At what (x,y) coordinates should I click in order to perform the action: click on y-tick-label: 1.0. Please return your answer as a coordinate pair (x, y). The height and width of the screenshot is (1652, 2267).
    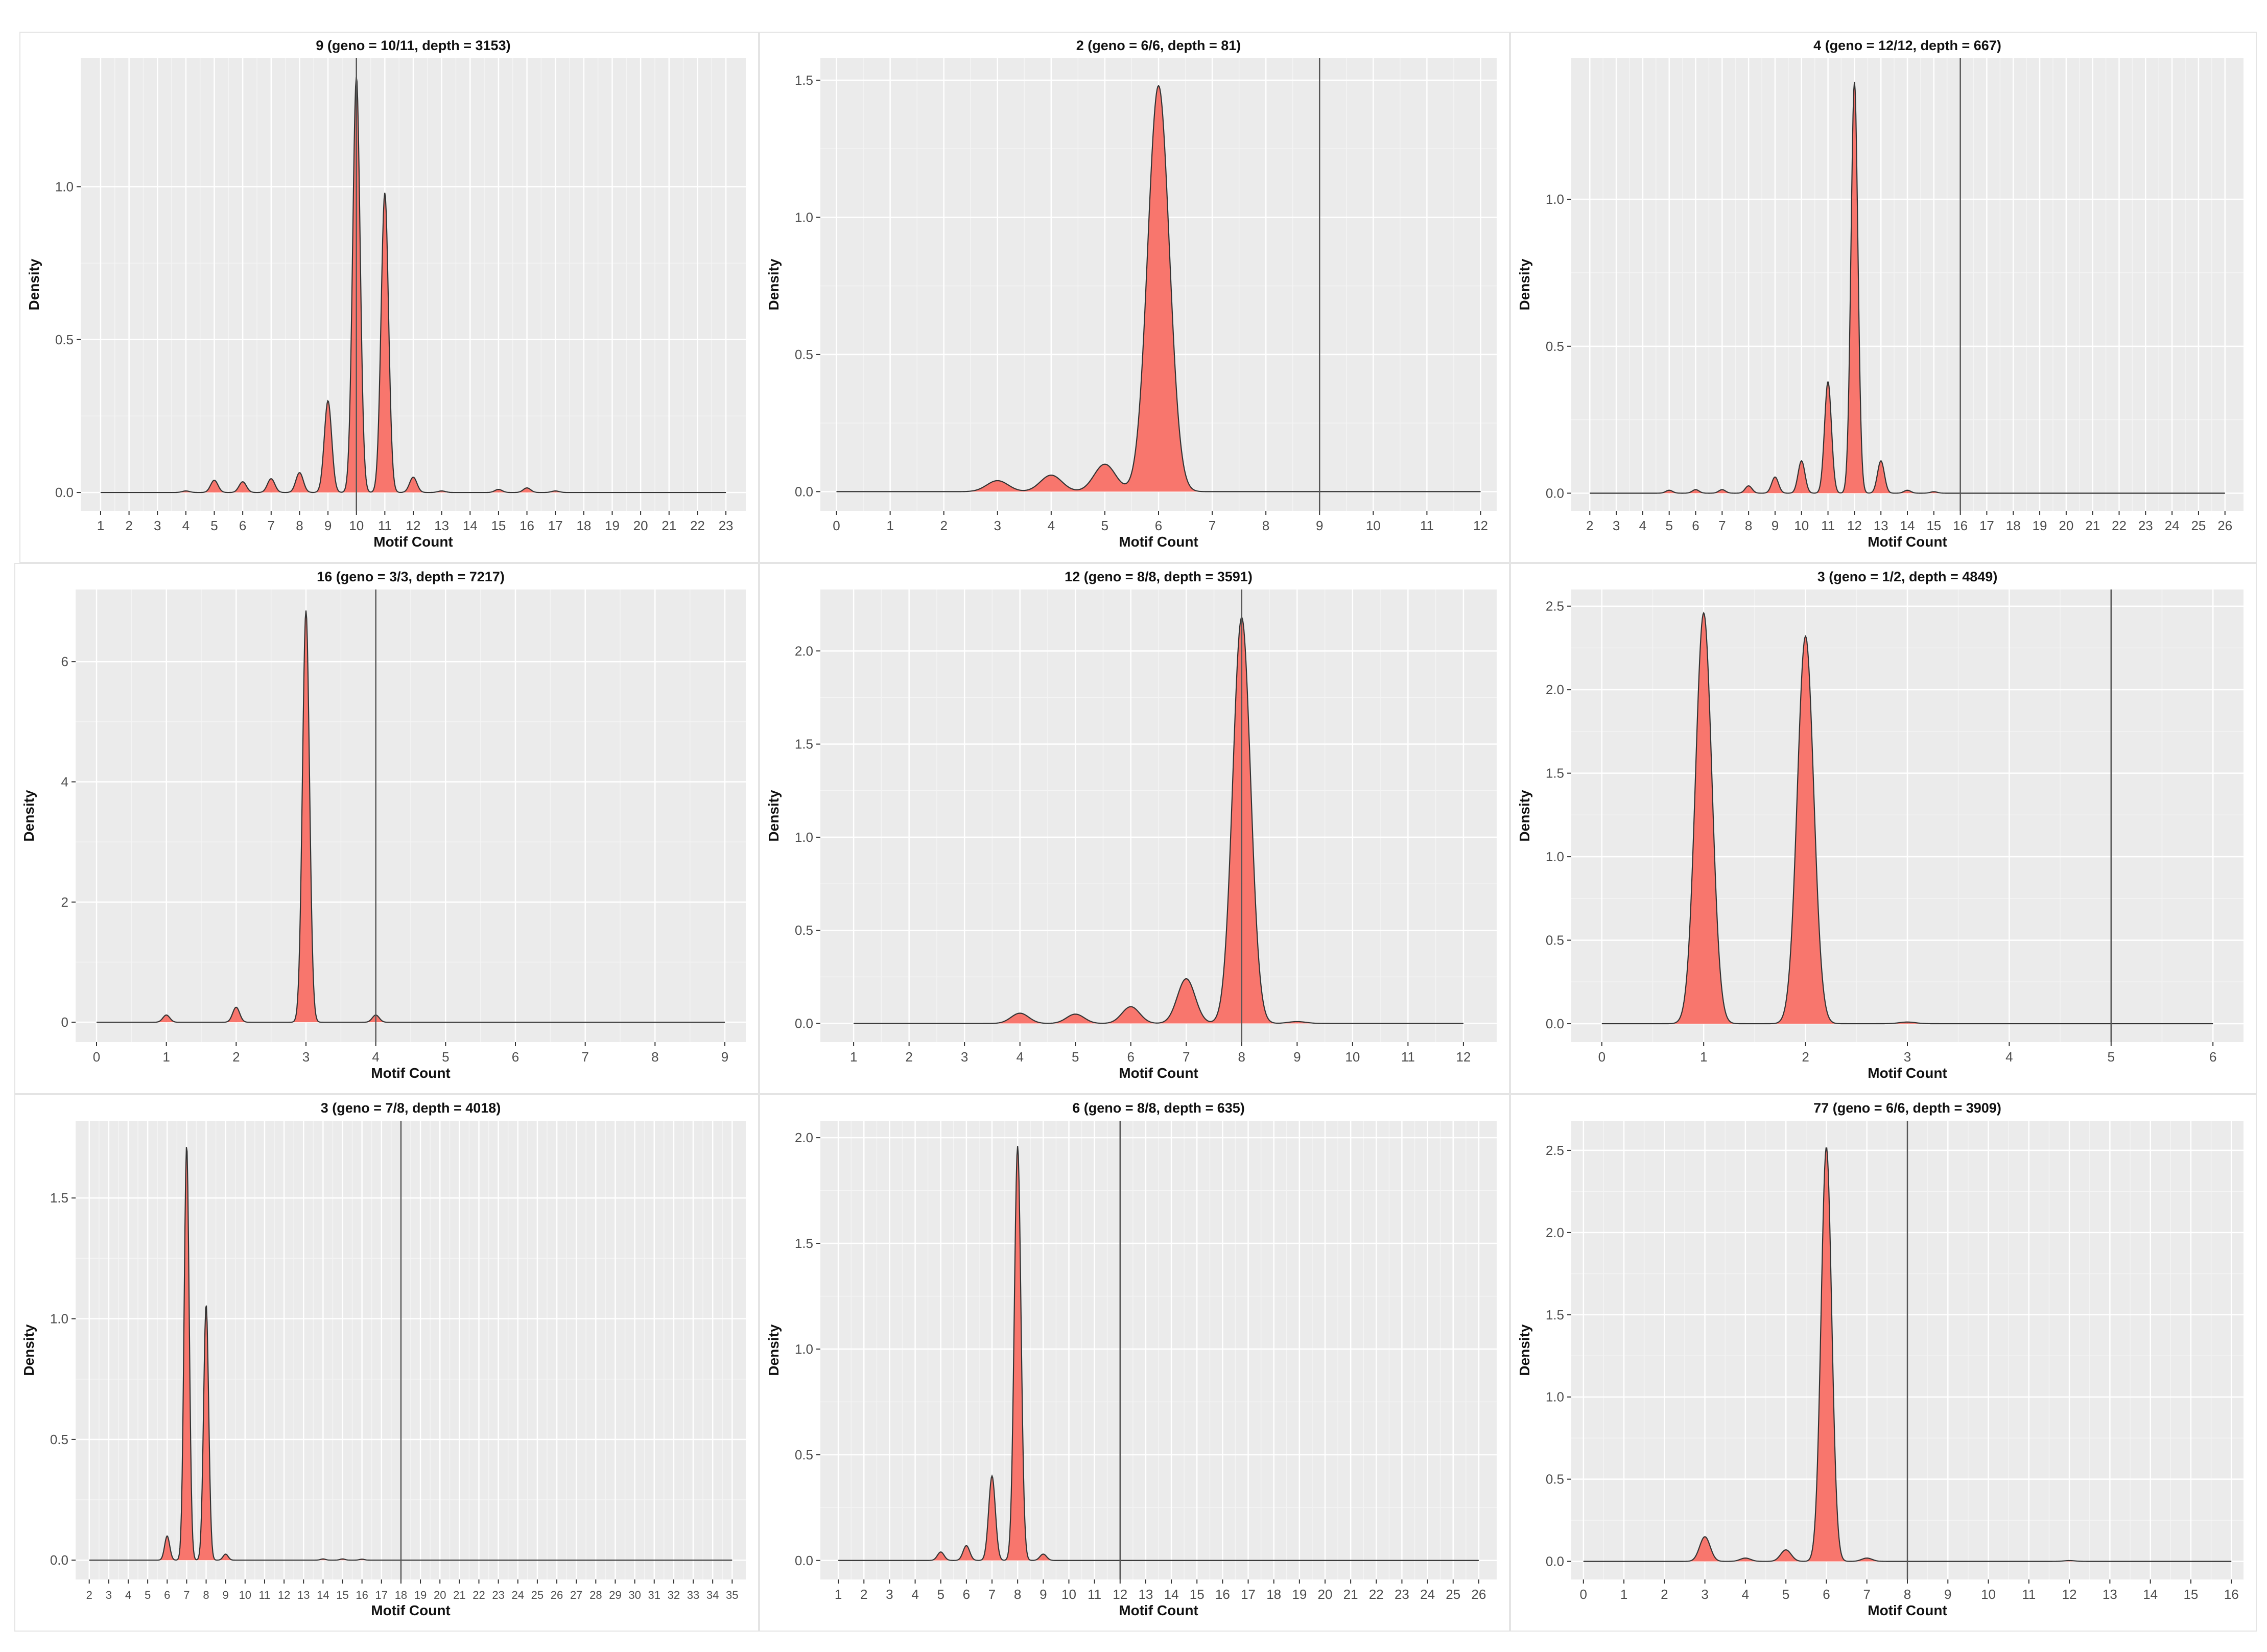
    Looking at the image, I should click on (804, 217).